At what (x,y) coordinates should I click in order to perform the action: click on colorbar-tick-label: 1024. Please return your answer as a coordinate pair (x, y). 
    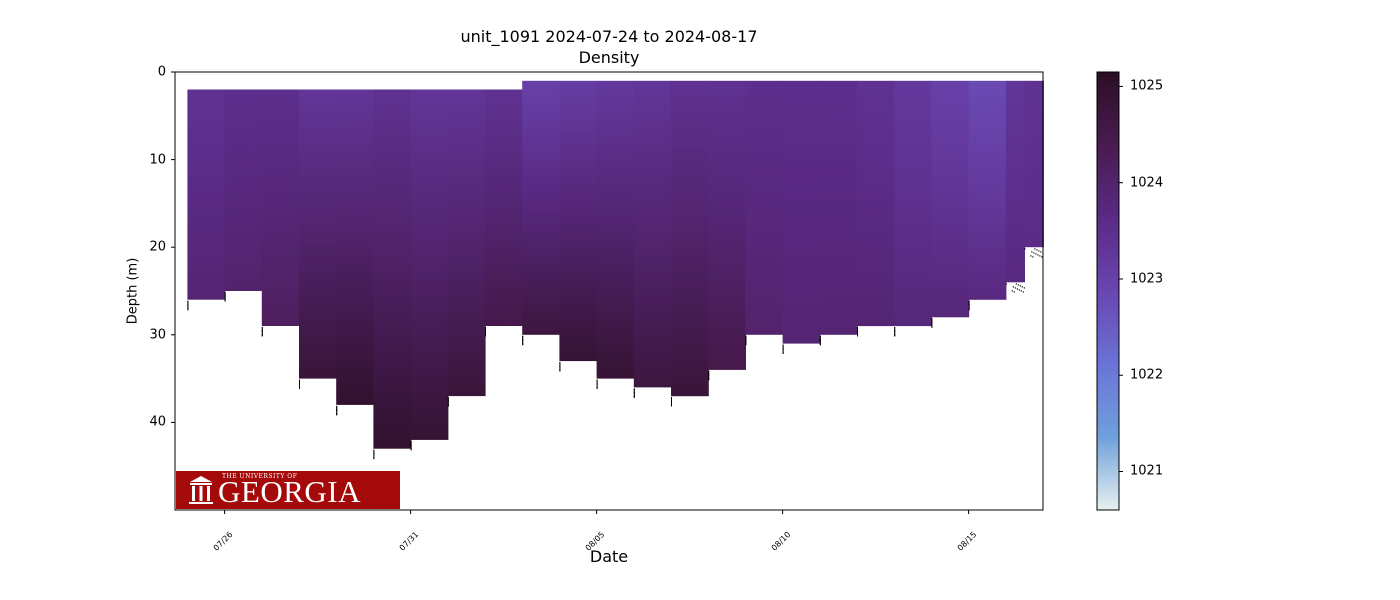
    Looking at the image, I should click on (1147, 183).